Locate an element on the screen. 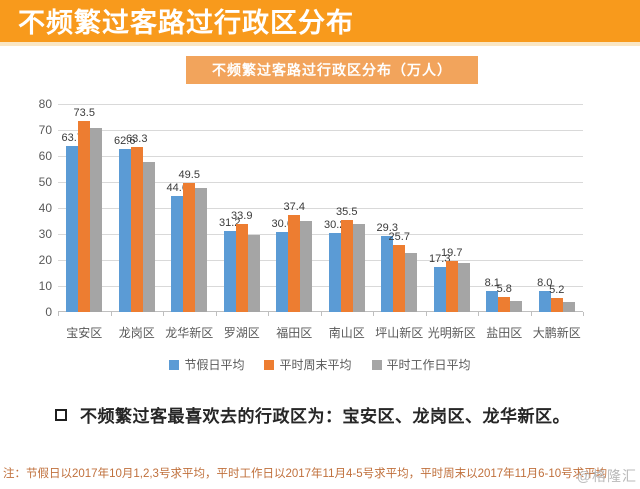  insight-text: 不频繁过客最喜欢去的行政区为：宝安区、龙岗区、龙华新区。 is located at coordinates (325, 416).